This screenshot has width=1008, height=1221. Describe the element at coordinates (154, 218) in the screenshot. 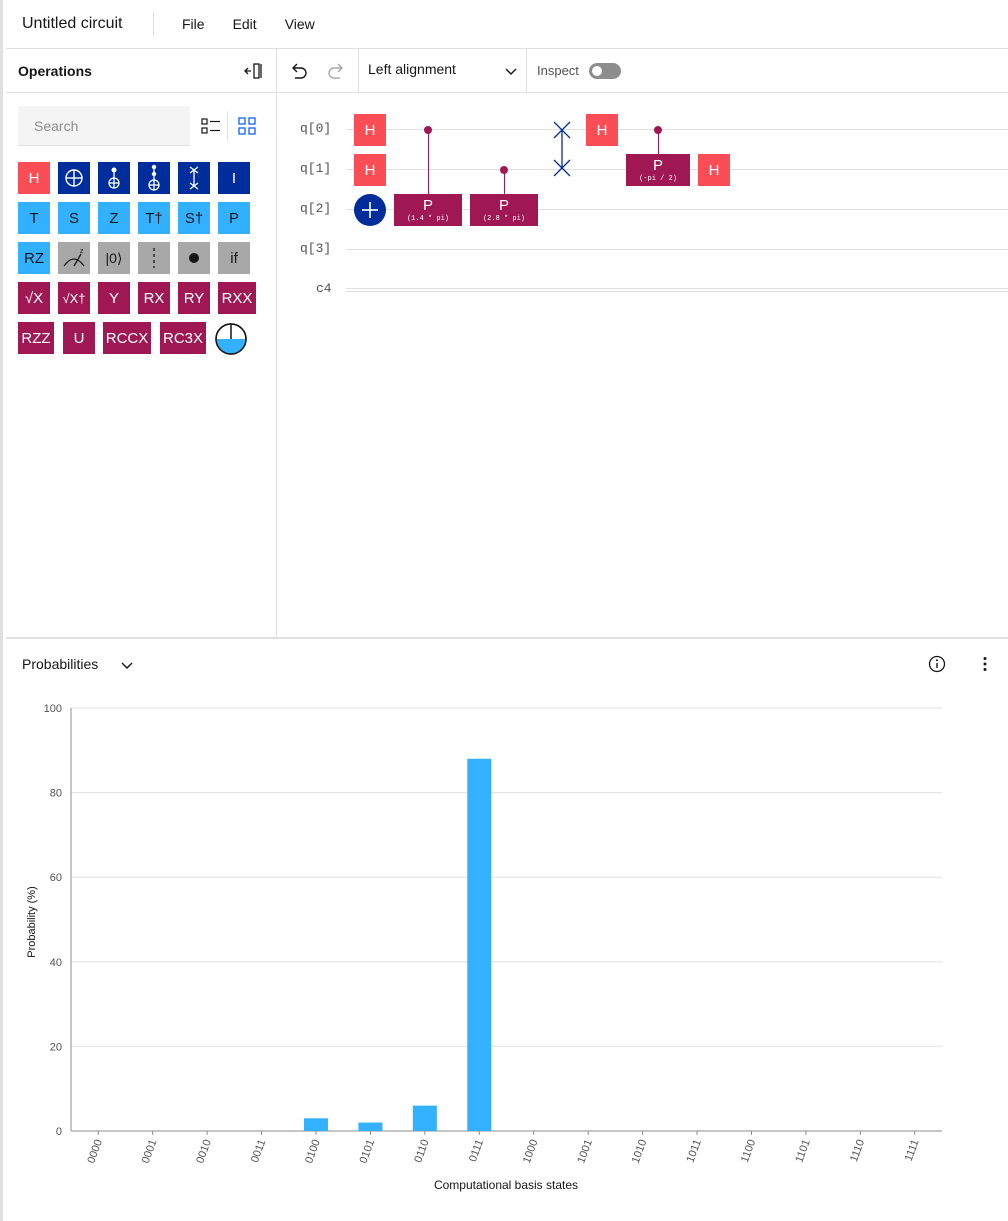

I see `gate-tdg: T†` at that location.